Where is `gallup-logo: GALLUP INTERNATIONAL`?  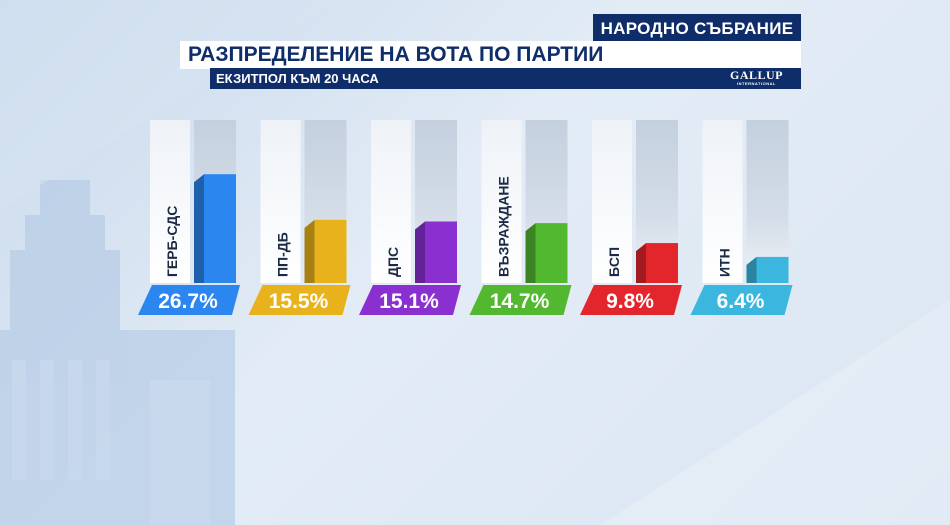
gallup-logo: GALLUP INTERNATIONAL is located at coordinates (756, 77).